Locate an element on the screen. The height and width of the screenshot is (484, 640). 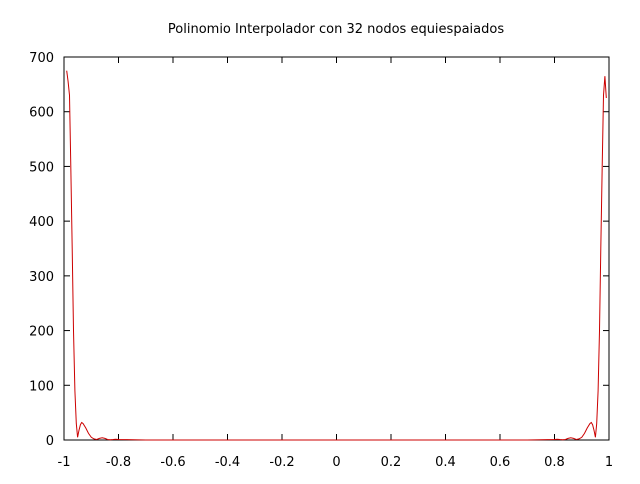
y-tick-label: 700 is located at coordinates (41, 58).